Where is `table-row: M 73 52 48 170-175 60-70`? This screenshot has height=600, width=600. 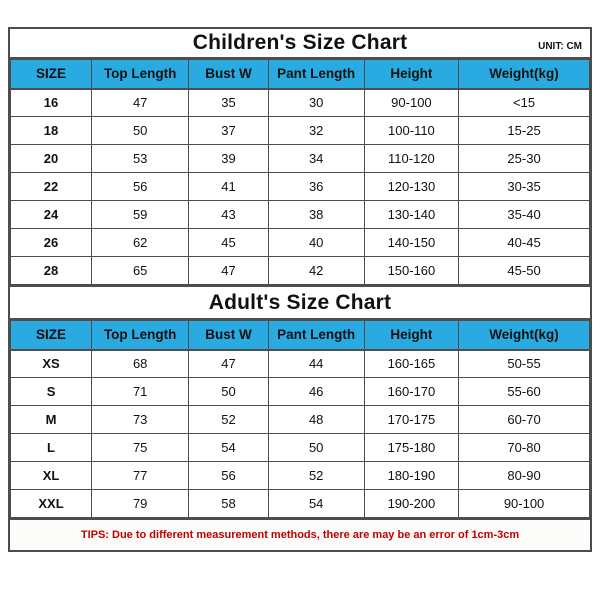
table-row: M 73 52 48 170-175 60-70 is located at coordinates (299, 419).